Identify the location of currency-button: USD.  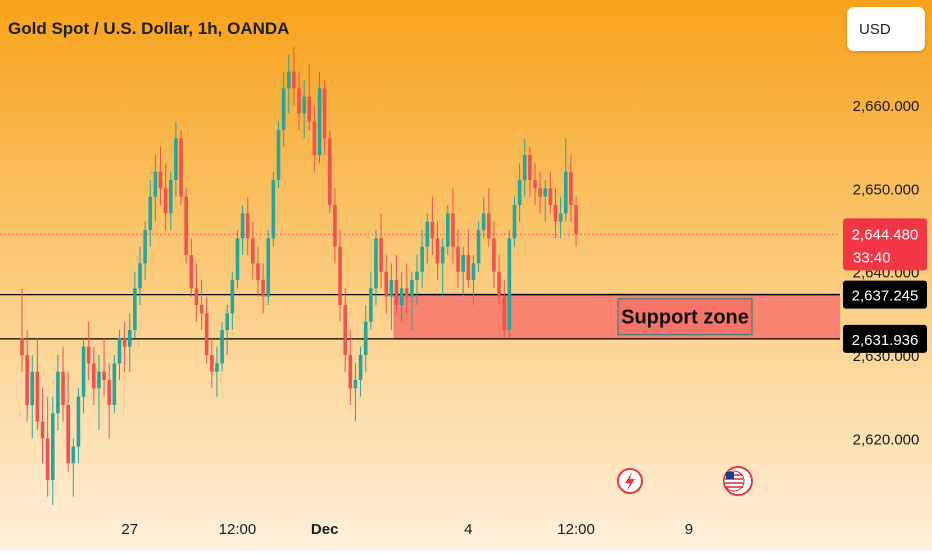
(886, 29).